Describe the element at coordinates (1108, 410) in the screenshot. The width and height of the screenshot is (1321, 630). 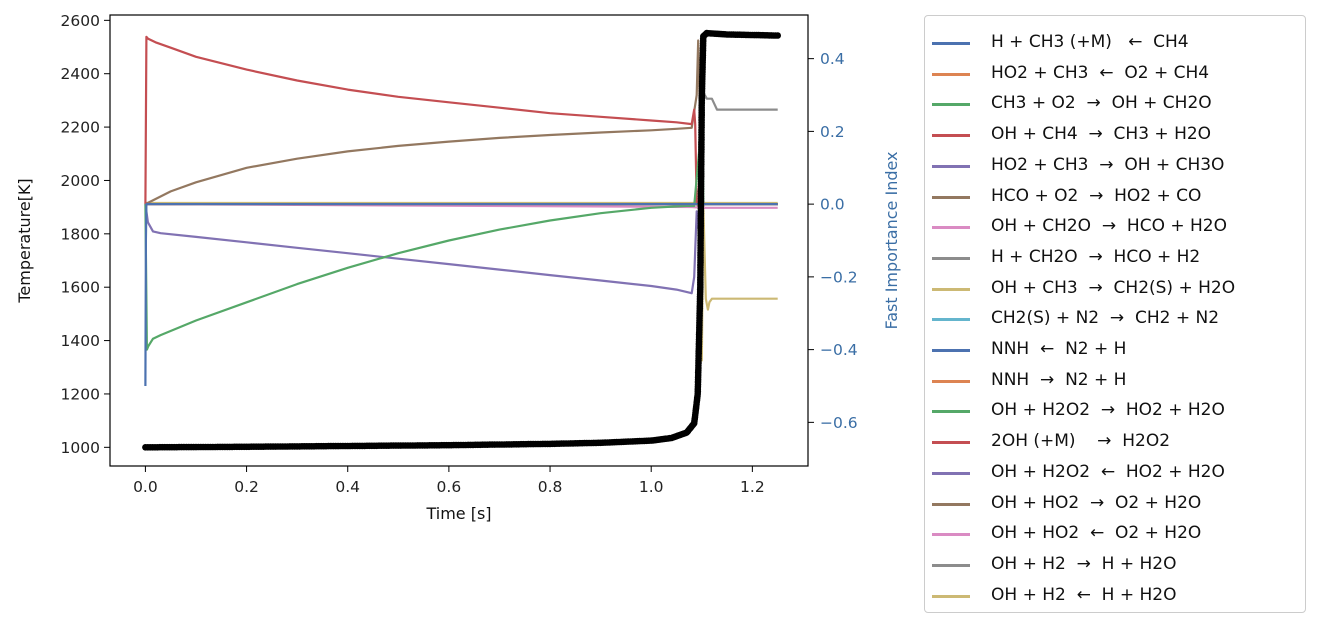
I see `legend-label: OH + H2O2 → HO2 + H2O` at that location.